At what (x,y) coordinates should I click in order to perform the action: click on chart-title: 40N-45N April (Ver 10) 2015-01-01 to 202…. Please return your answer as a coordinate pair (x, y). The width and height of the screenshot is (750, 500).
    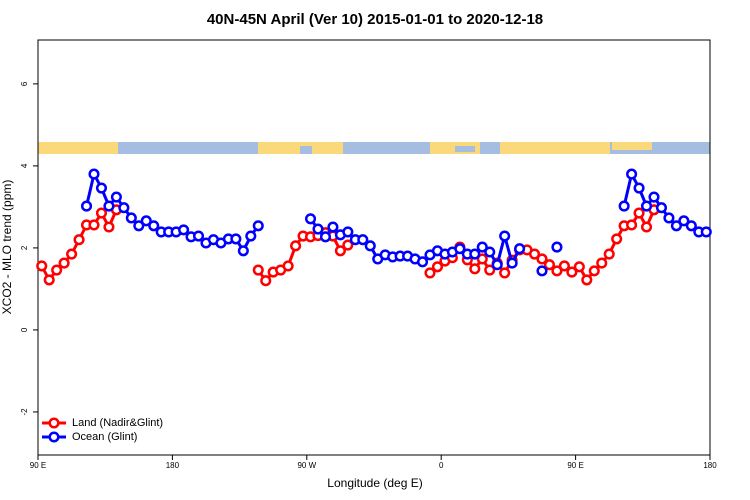
    Looking at the image, I should click on (375, 19).